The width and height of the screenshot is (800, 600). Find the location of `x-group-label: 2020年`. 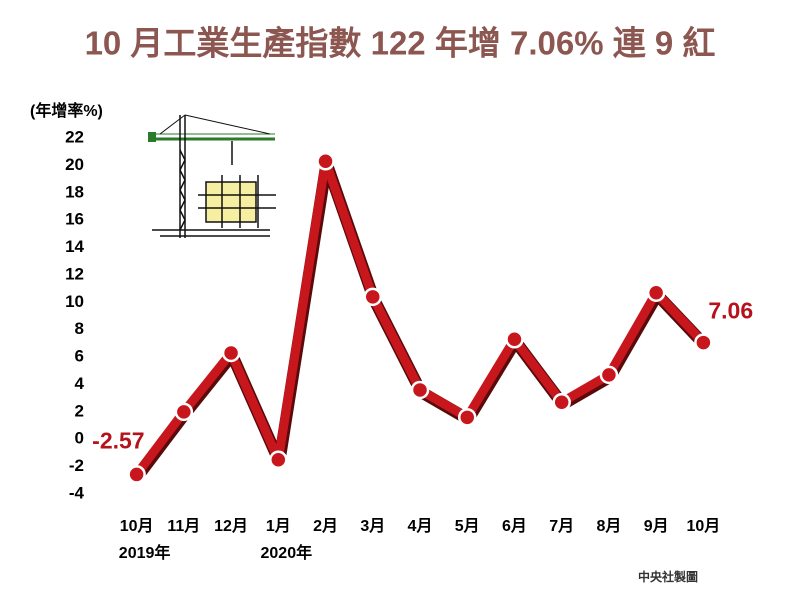

x-group-label: 2020年 is located at coordinates (287, 552).